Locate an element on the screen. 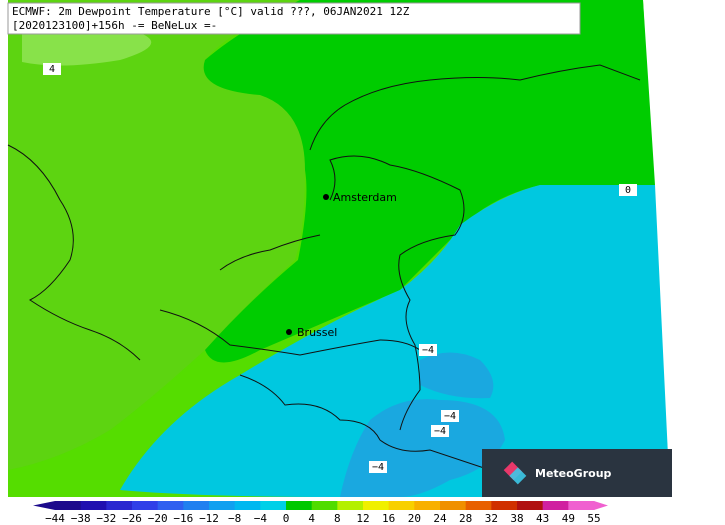 The height and width of the screenshot is (525, 725). colorbar-label: −8 is located at coordinates (234, 518).